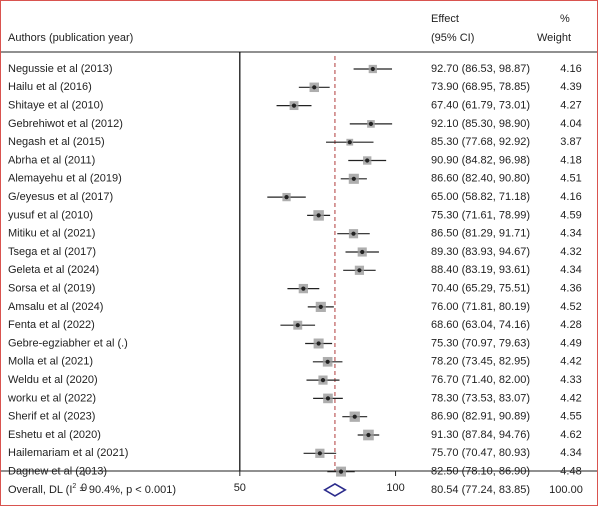  Describe the element at coordinates (480, 362) in the screenshot. I see `study-ci-text: 78.20 (73.45, 82.95)` at that location.